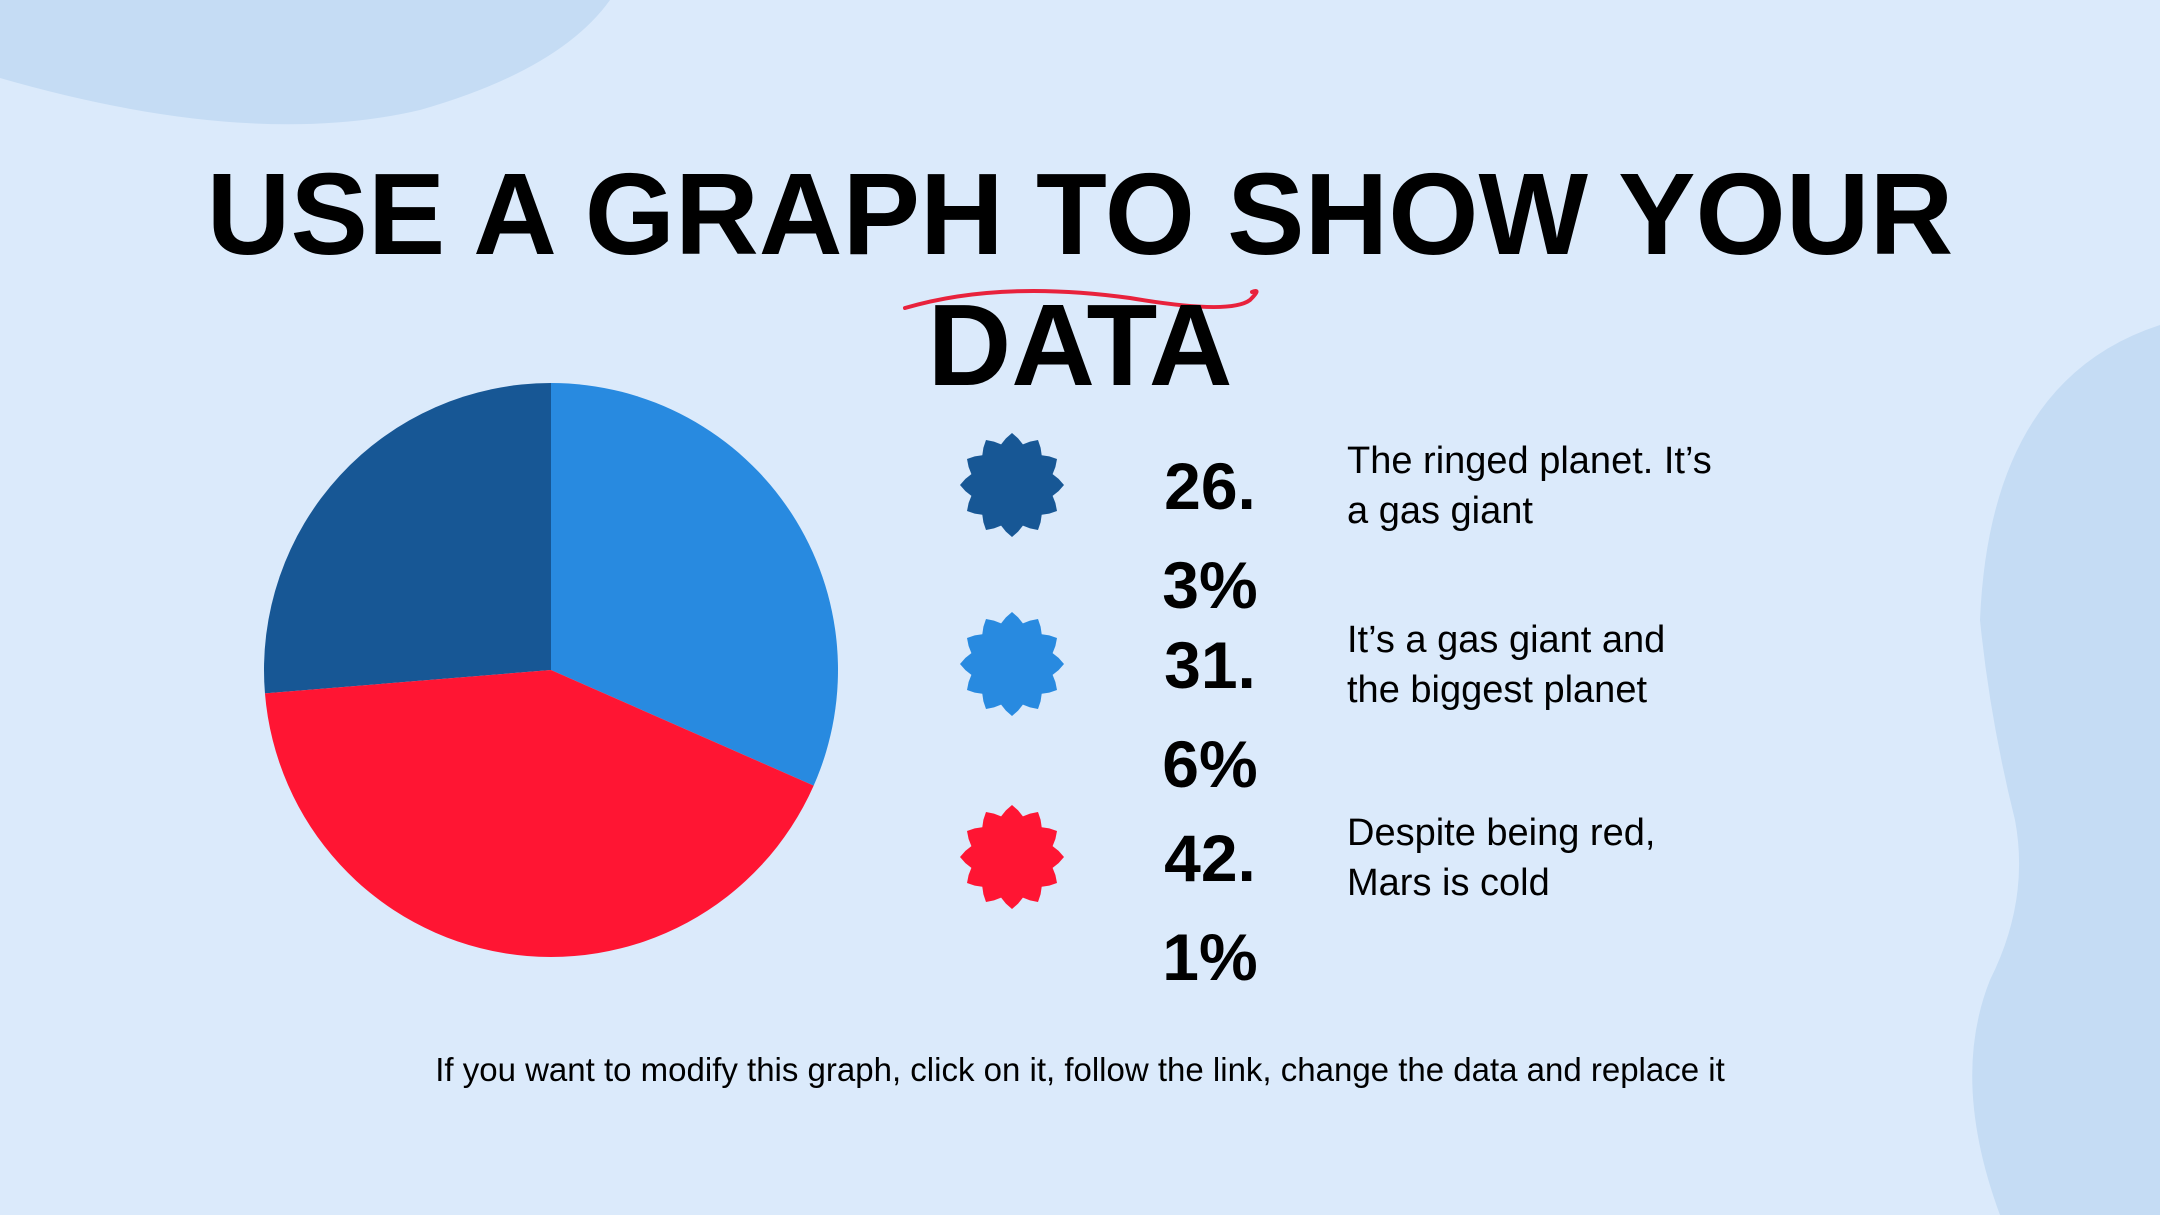  Describe the element at coordinates (1081, 299) in the screenshot. I see `decorative-underline` at that location.